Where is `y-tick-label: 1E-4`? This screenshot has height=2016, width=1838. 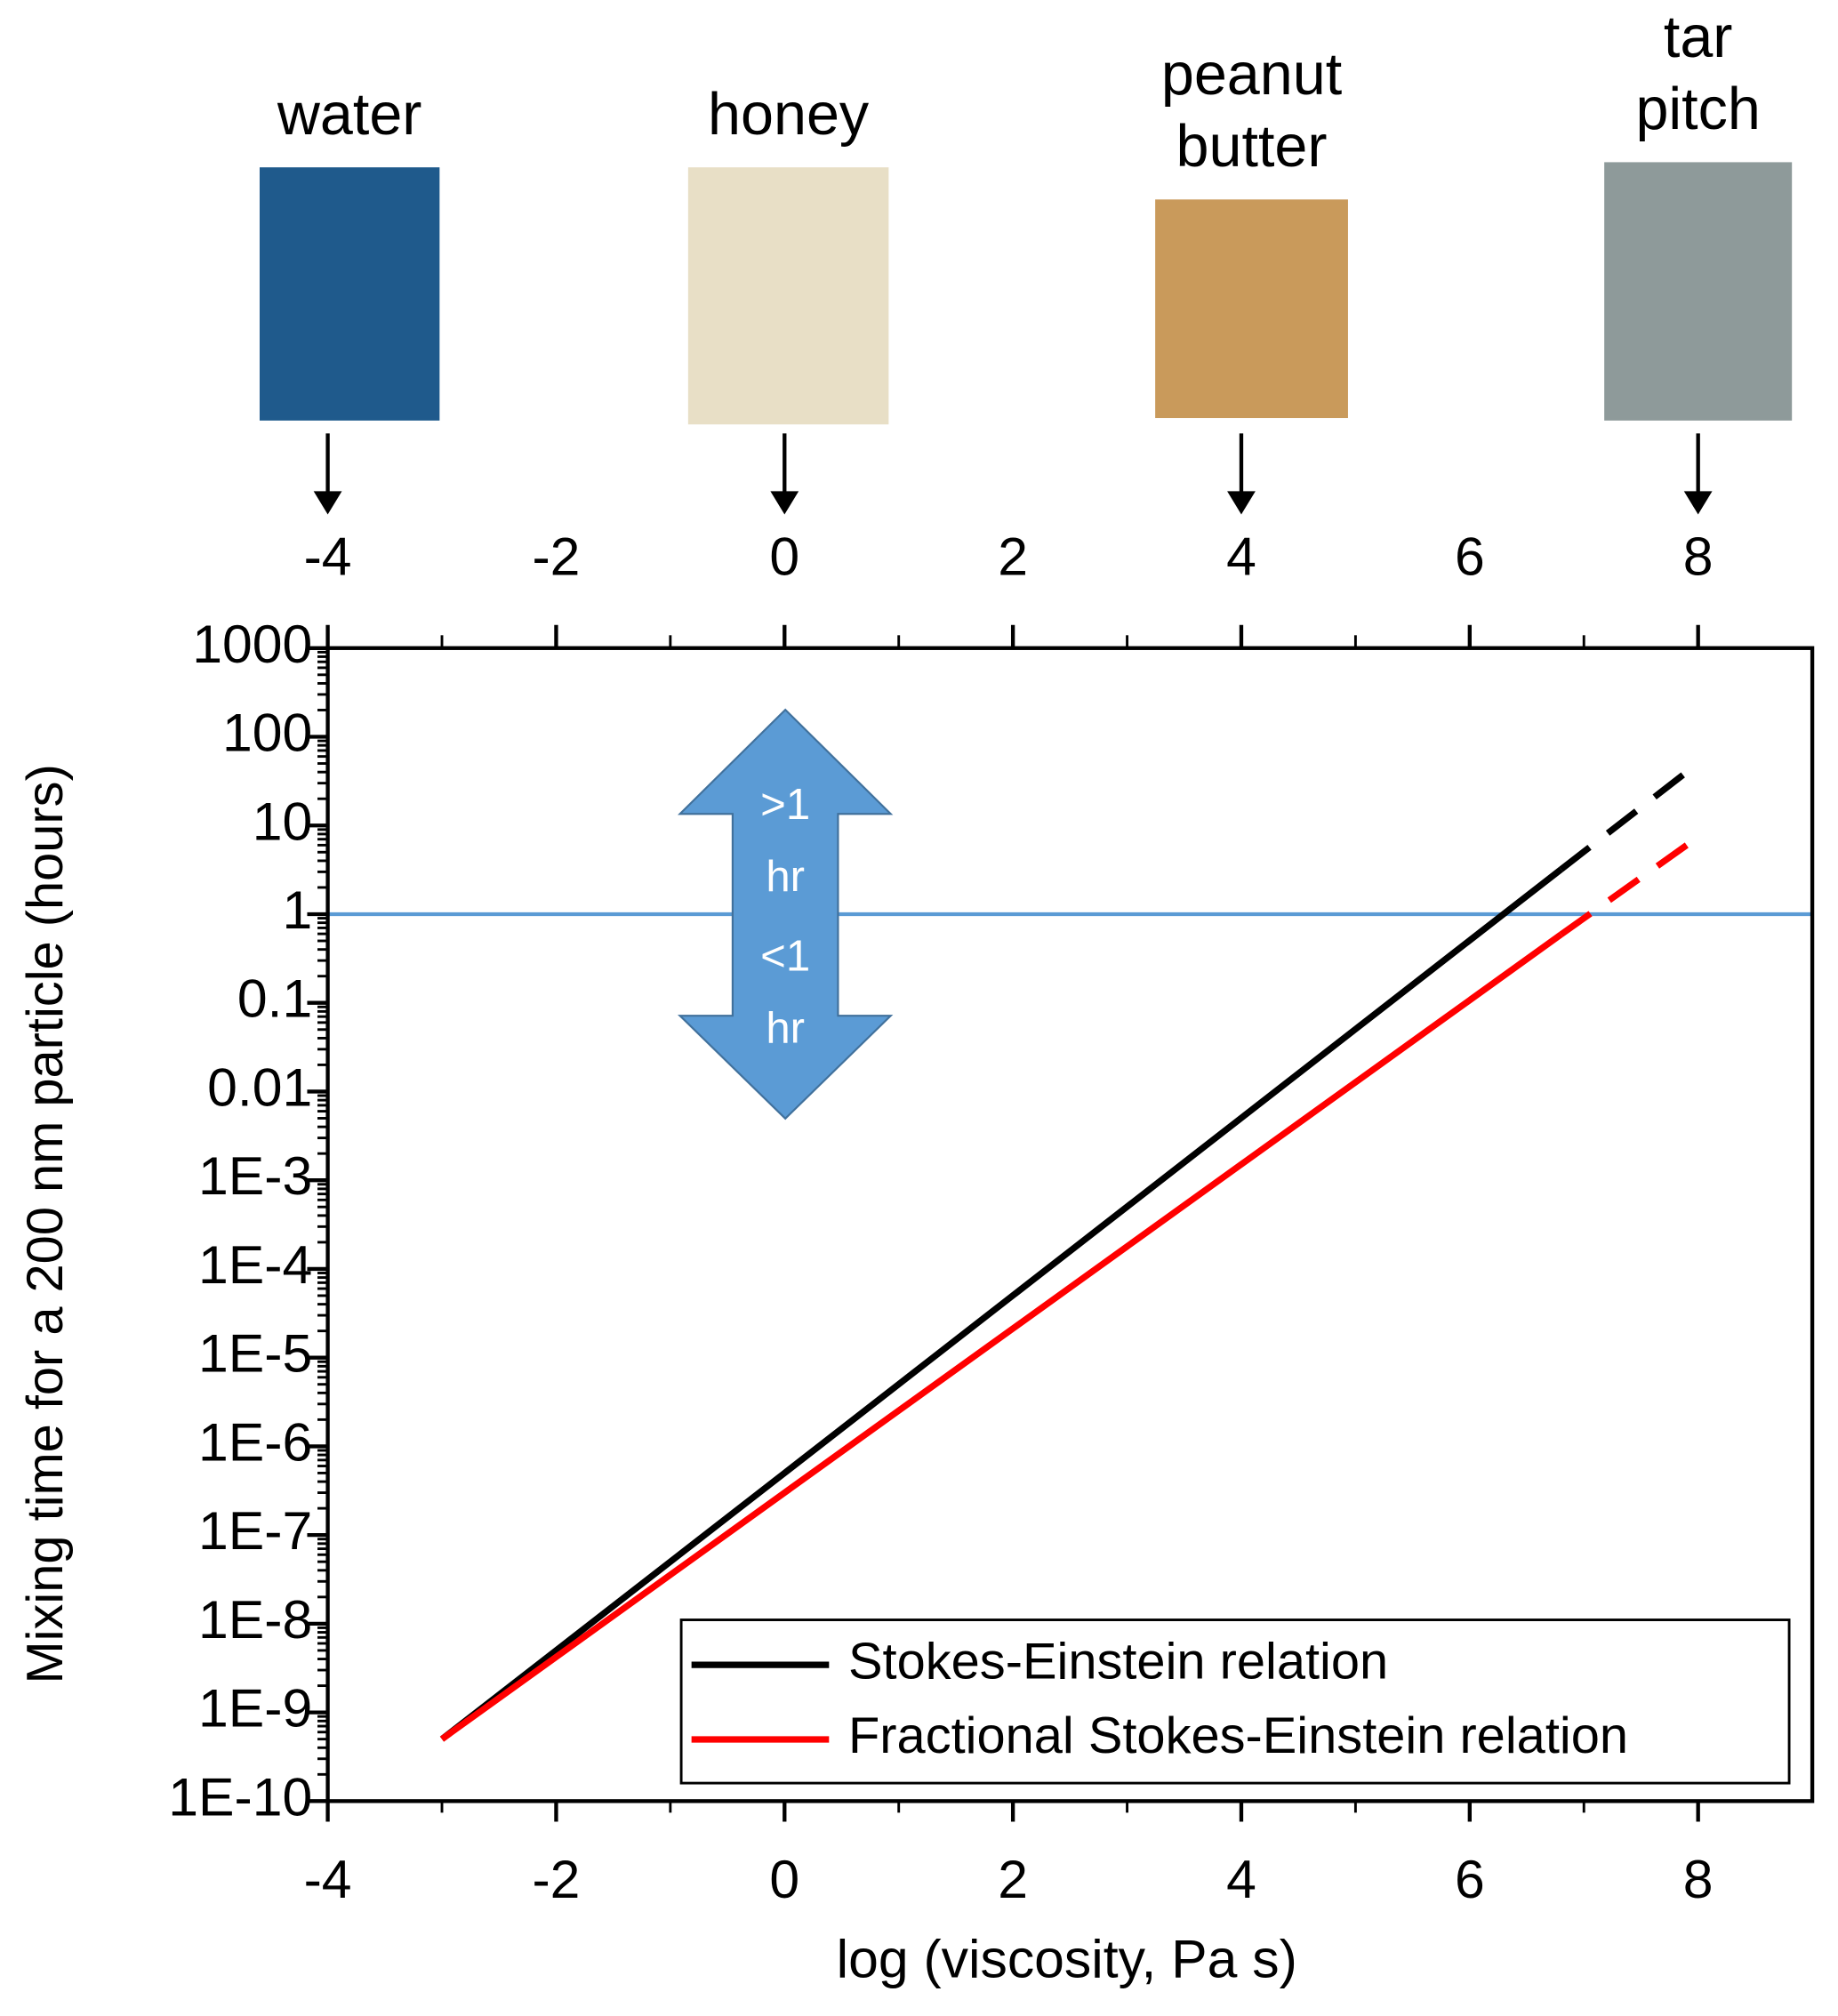
y-tick-label: 1E-4 is located at coordinates (255, 1264).